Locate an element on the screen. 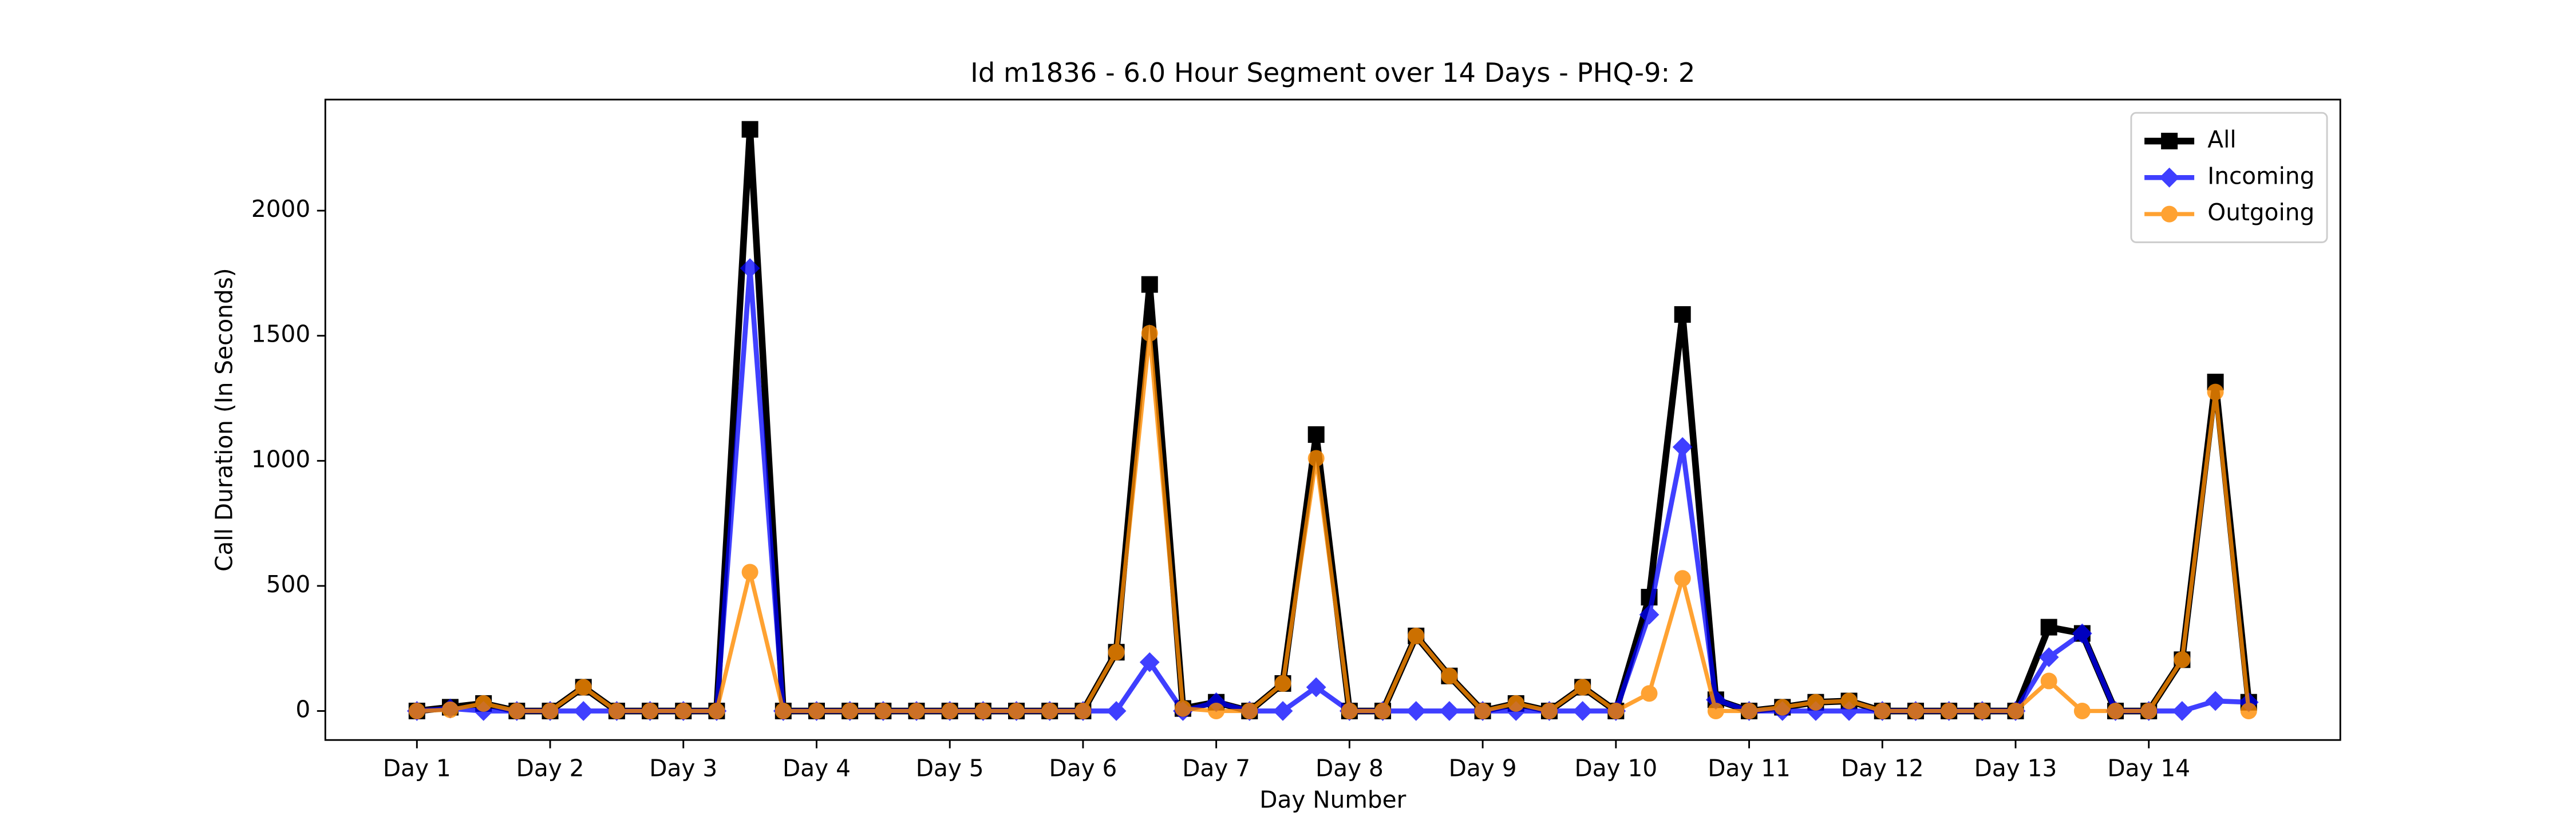 The height and width of the screenshot is (824, 2576). y-tick-label: 0 is located at coordinates (302, 709).